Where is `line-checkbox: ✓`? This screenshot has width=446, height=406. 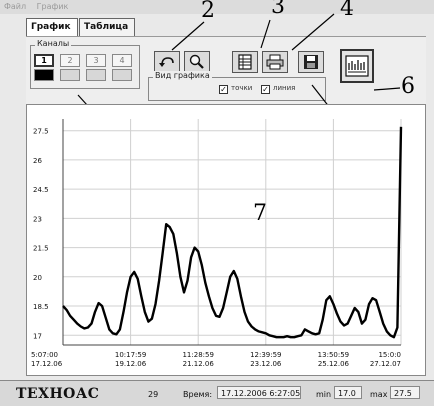
line-checkbox: ✓ is located at coordinates (265, 89).